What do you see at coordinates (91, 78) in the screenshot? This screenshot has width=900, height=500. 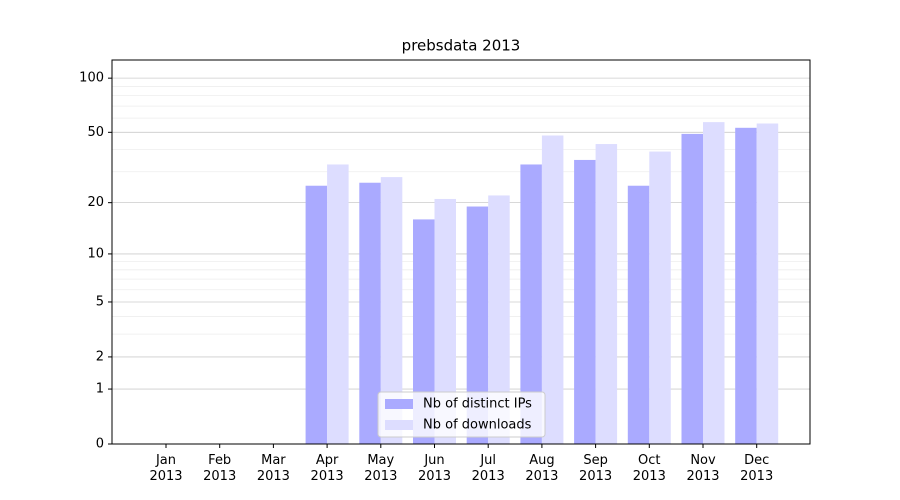 I see `y-tick-label: 100` at bounding box center [91, 78].